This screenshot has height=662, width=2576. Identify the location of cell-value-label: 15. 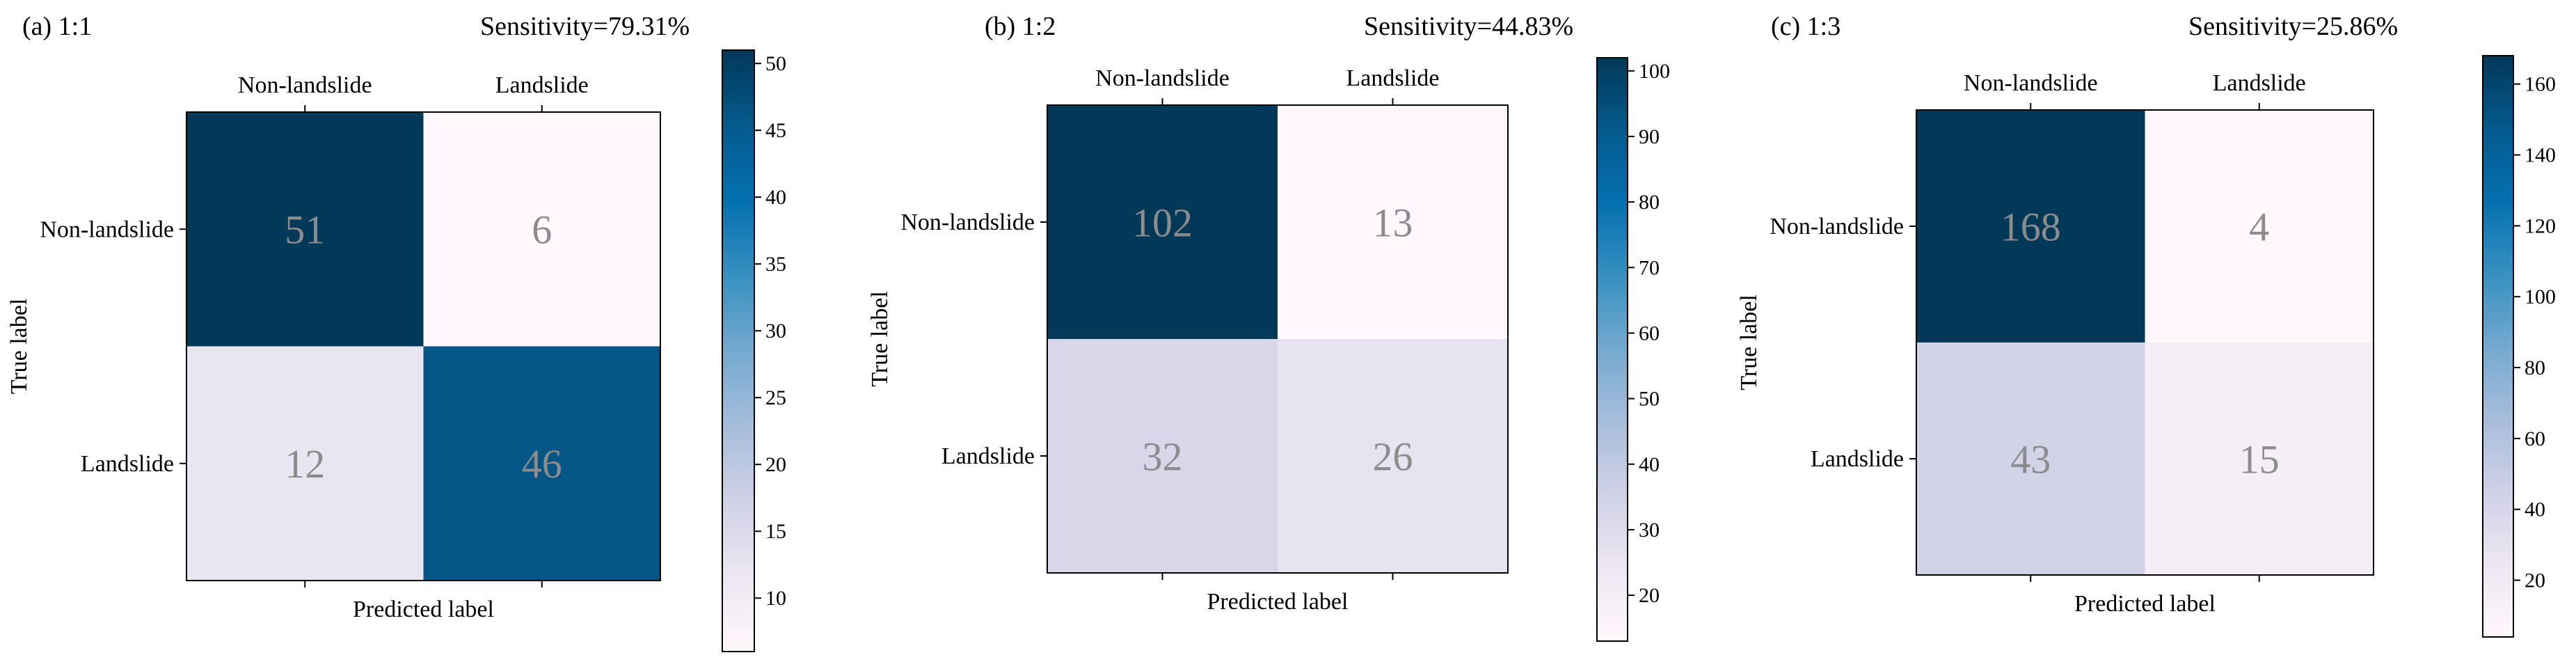
(2259, 459).